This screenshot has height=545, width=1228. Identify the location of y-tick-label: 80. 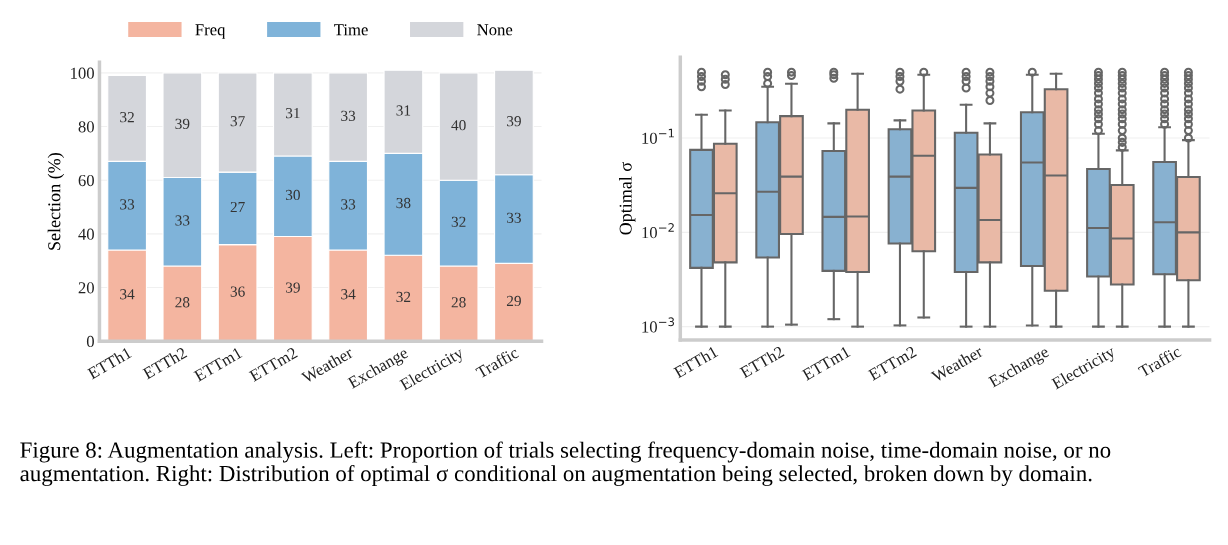
(86, 127).